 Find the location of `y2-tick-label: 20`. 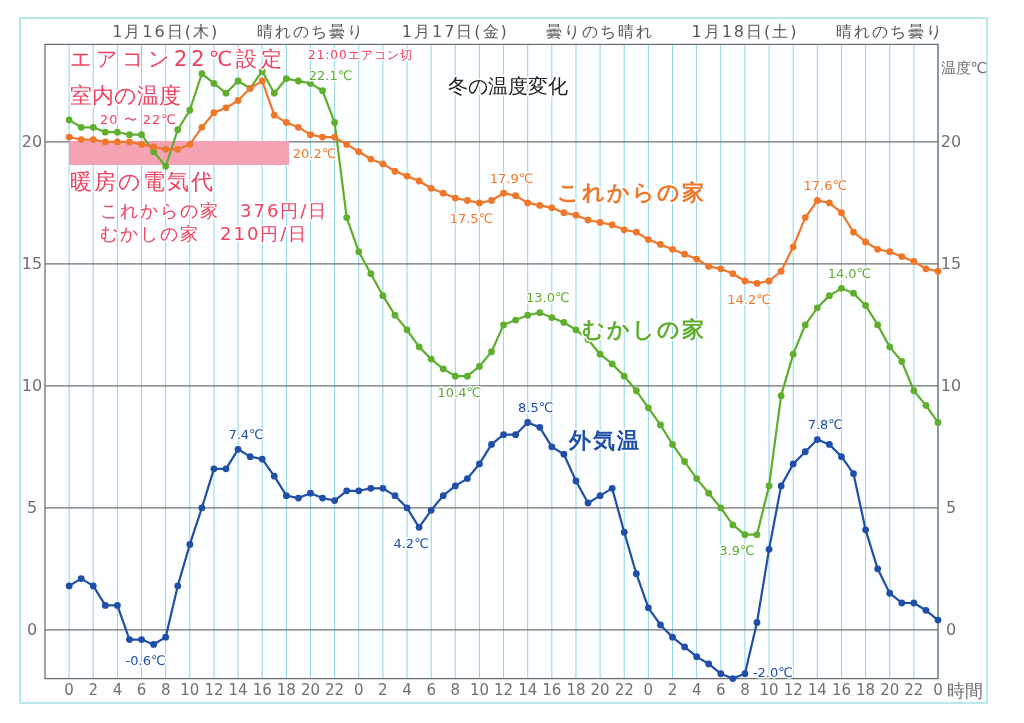

y2-tick-label: 20 is located at coordinates (951, 142).